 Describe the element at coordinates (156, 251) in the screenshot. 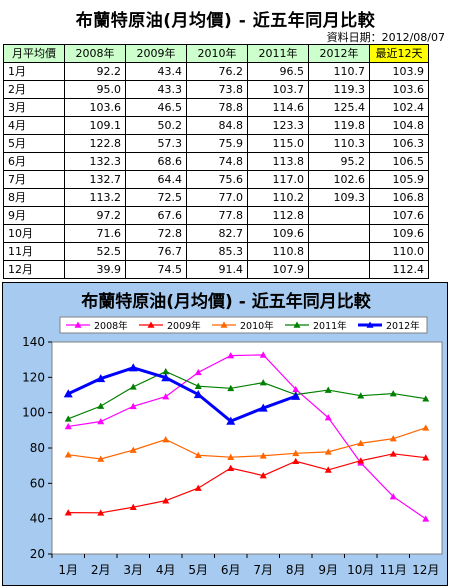

I see `price-cell: 76.7` at that location.